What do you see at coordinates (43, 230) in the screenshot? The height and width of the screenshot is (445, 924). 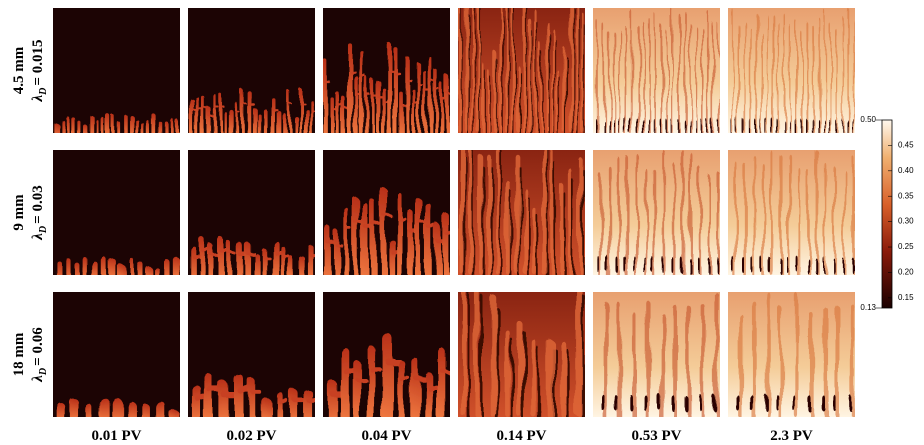 I see `subscript: D` at bounding box center [43, 230].